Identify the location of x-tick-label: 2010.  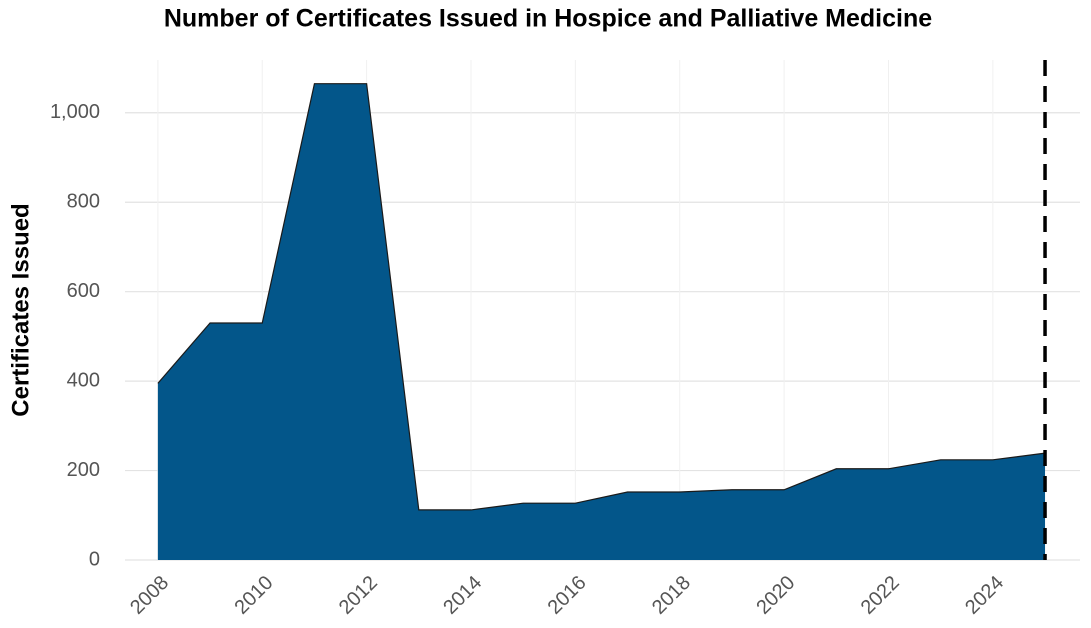
(253, 595).